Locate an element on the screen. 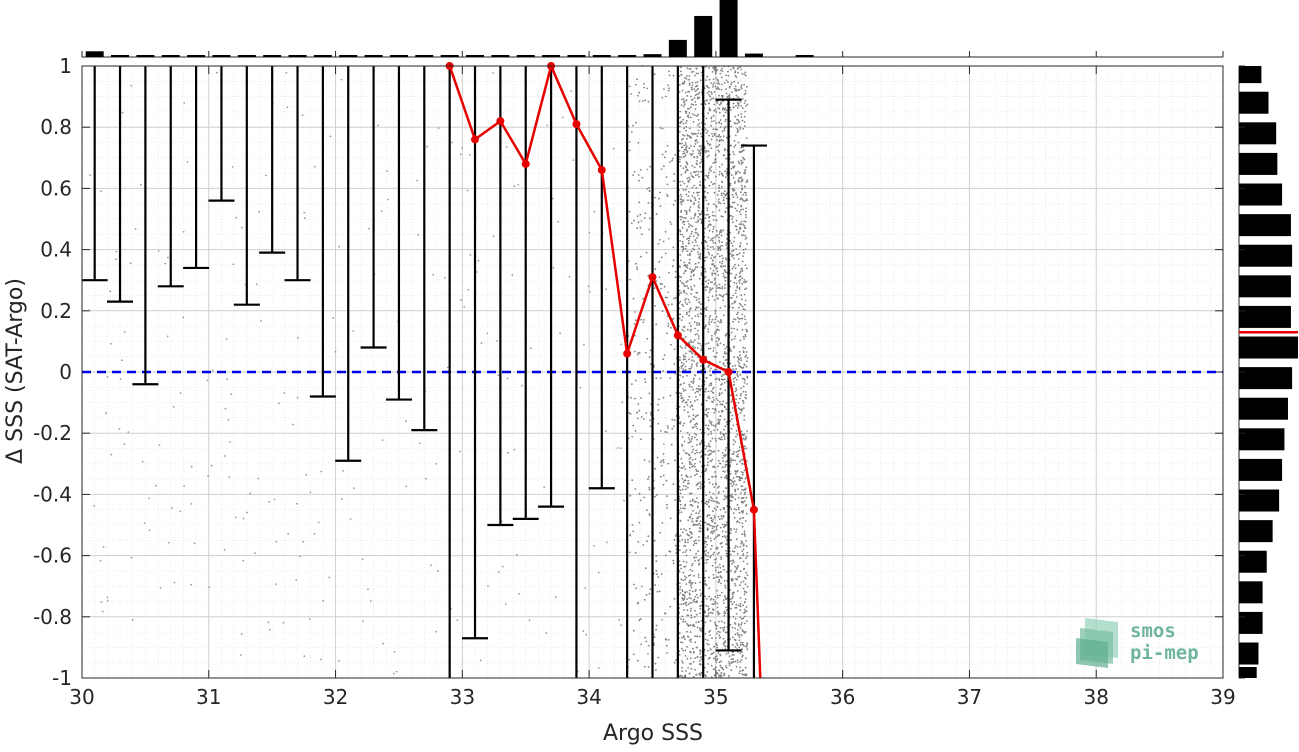 The height and width of the screenshot is (752, 1299). x-tick-labels: 30 31 32 33 34 35 36 37 38 39 is located at coordinates (652, 697).